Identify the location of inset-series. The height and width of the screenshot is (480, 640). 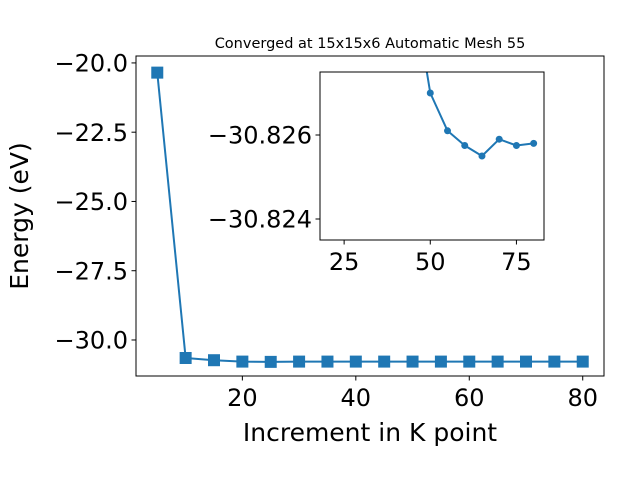
(481, 116).